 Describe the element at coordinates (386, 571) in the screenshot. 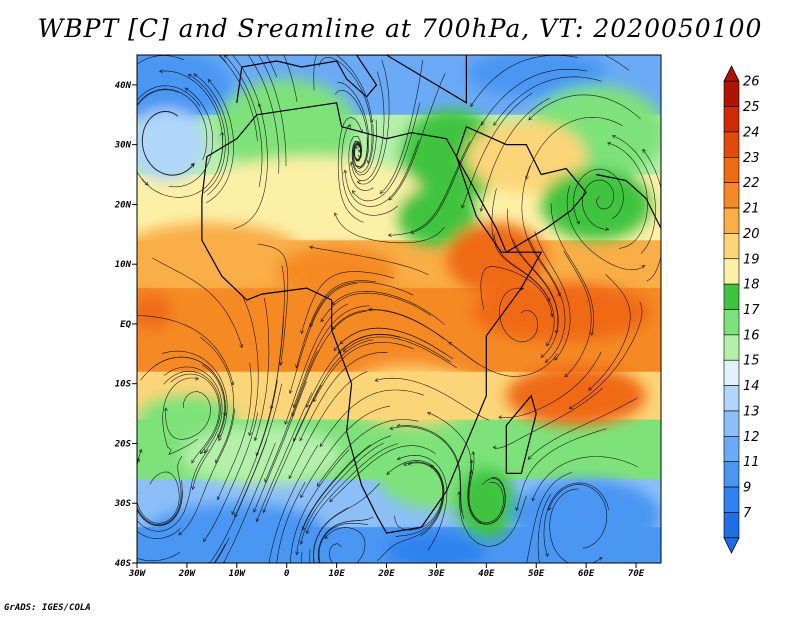

I see `longitude-axis: 30W 20W 10W 0 10E 20E 30E 40E 50E 60E 70E` at that location.